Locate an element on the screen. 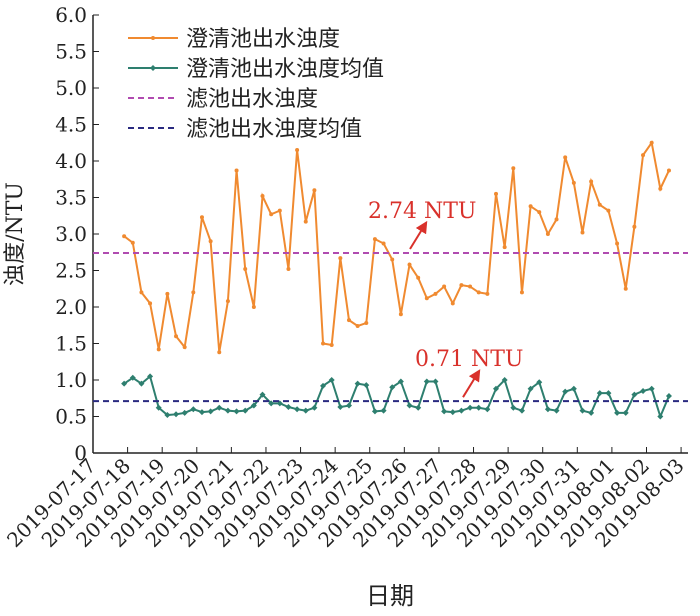 The width and height of the screenshot is (700, 616). annotation-arrow is located at coordinates (471, 383).